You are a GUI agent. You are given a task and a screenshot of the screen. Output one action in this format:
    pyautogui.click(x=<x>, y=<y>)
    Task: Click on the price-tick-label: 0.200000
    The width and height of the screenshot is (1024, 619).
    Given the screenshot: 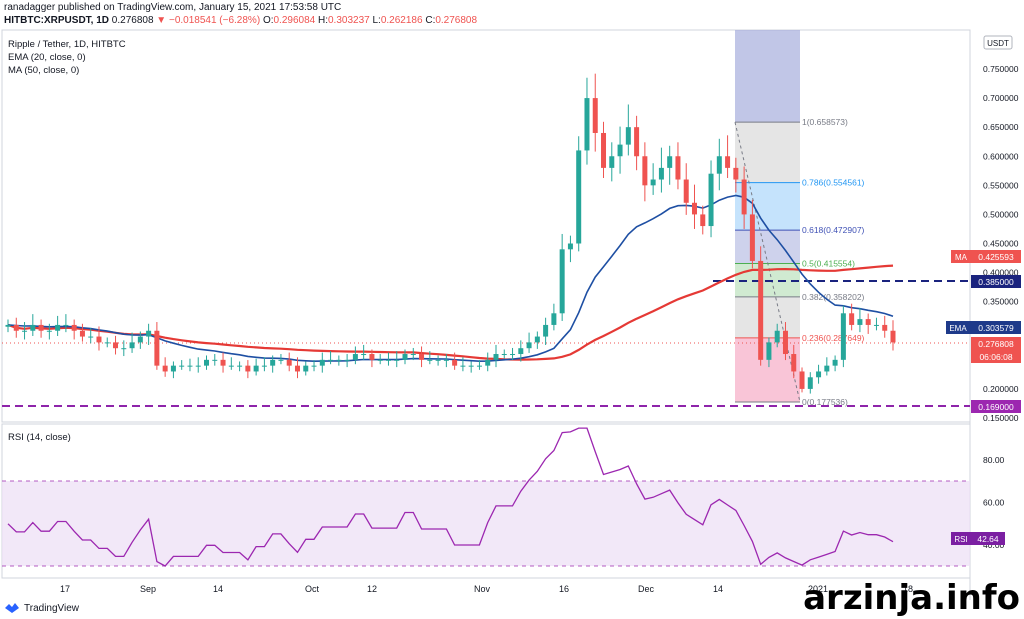 What is the action you would take?
    pyautogui.click(x=1001, y=389)
    